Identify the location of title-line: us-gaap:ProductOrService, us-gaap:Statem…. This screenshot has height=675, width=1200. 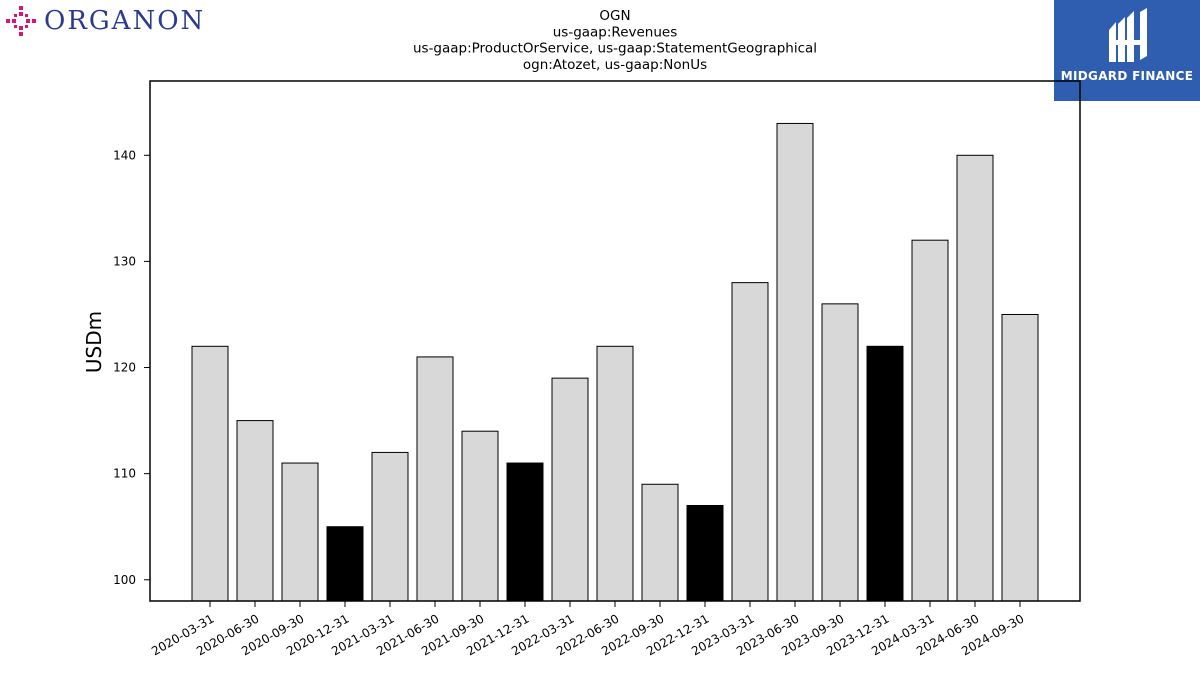
(615, 49).